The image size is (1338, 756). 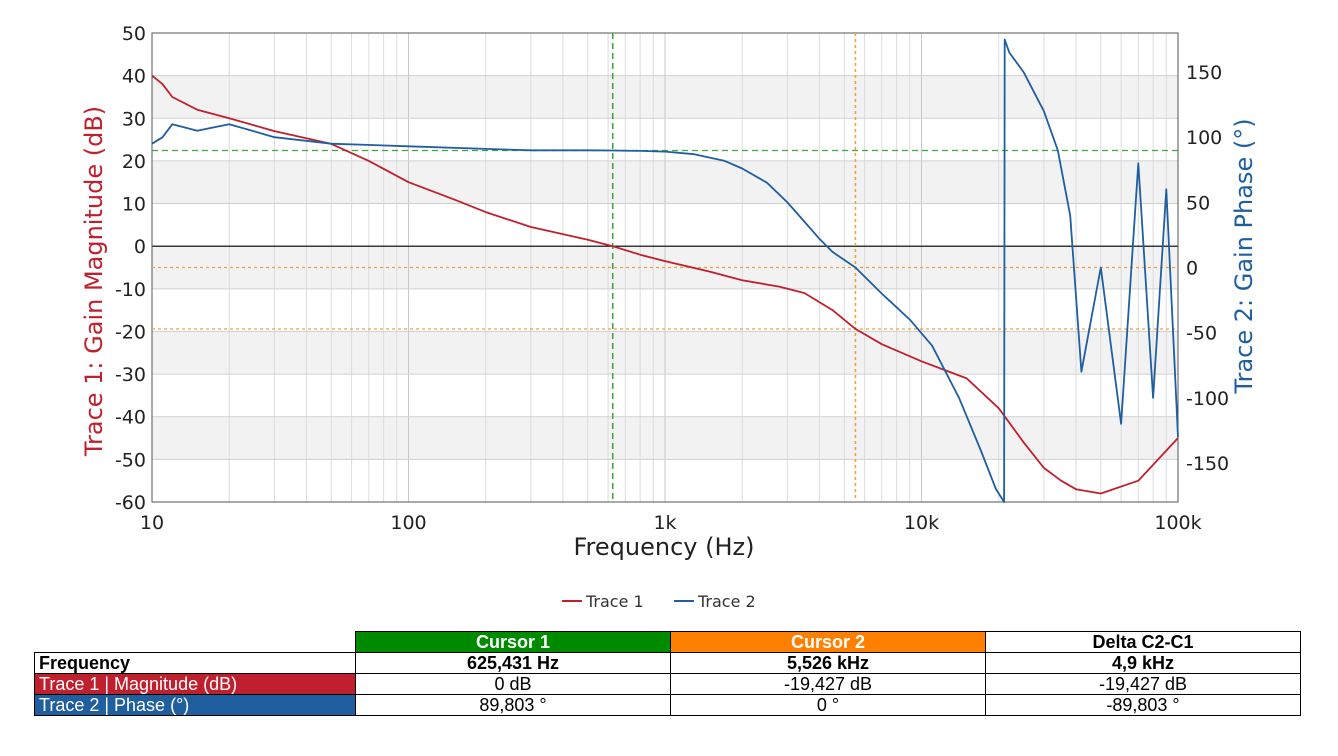 What do you see at coordinates (513, 663) in the screenshot?
I see `cell-frequency-cursor-1: 625,431 Hz` at bounding box center [513, 663].